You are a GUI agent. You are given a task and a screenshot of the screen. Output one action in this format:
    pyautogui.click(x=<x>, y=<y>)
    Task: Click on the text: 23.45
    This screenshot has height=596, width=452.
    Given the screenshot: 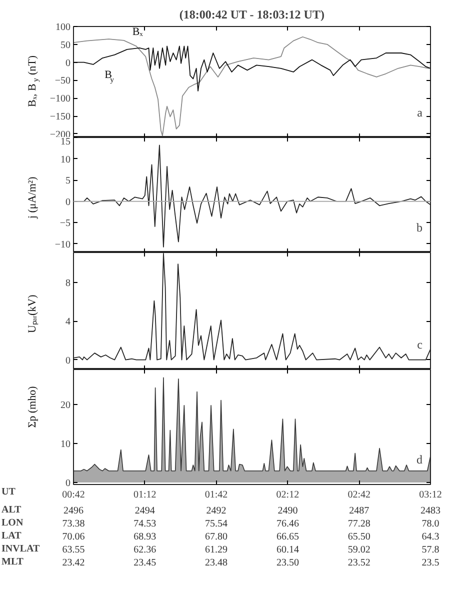 What is the action you would take?
    pyautogui.click(x=145, y=563)
    